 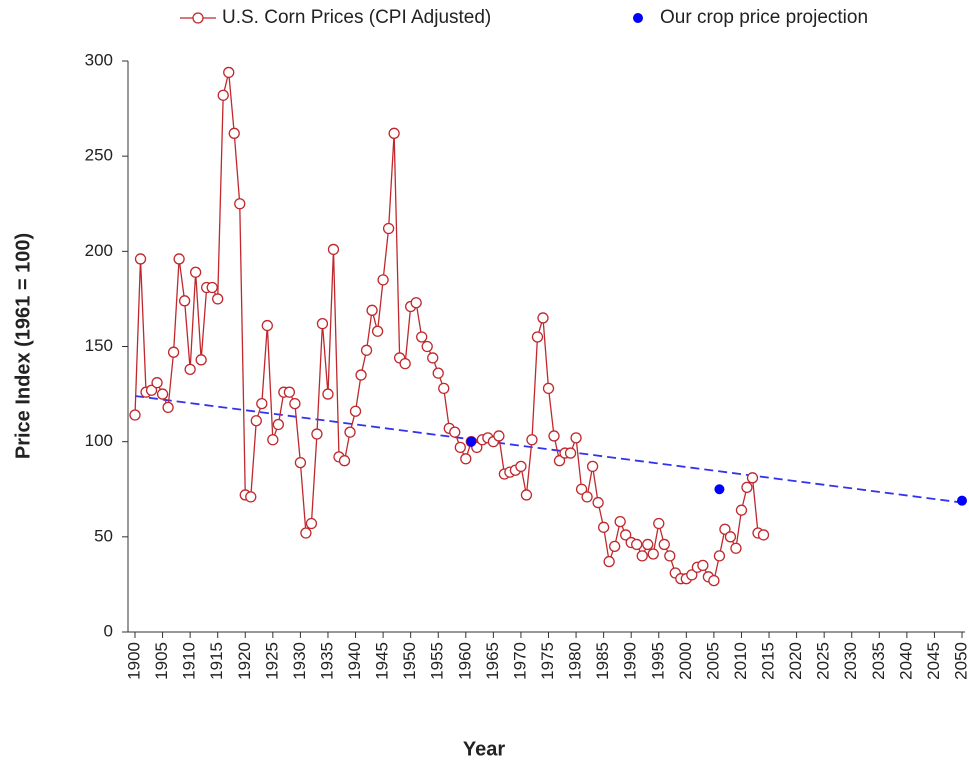 What do you see at coordinates (768, 661) in the screenshot?
I see `x-tick-label: 2015` at bounding box center [768, 661].